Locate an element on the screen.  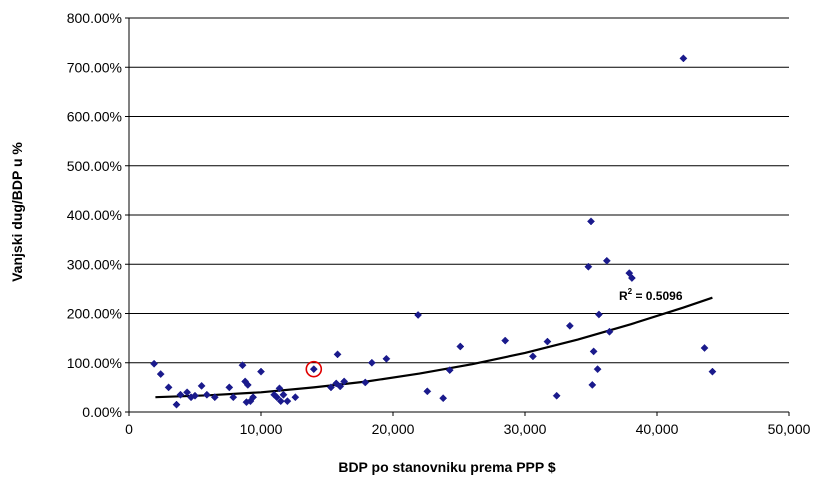
y-tick-label: 800.00% is located at coordinates (94, 18).